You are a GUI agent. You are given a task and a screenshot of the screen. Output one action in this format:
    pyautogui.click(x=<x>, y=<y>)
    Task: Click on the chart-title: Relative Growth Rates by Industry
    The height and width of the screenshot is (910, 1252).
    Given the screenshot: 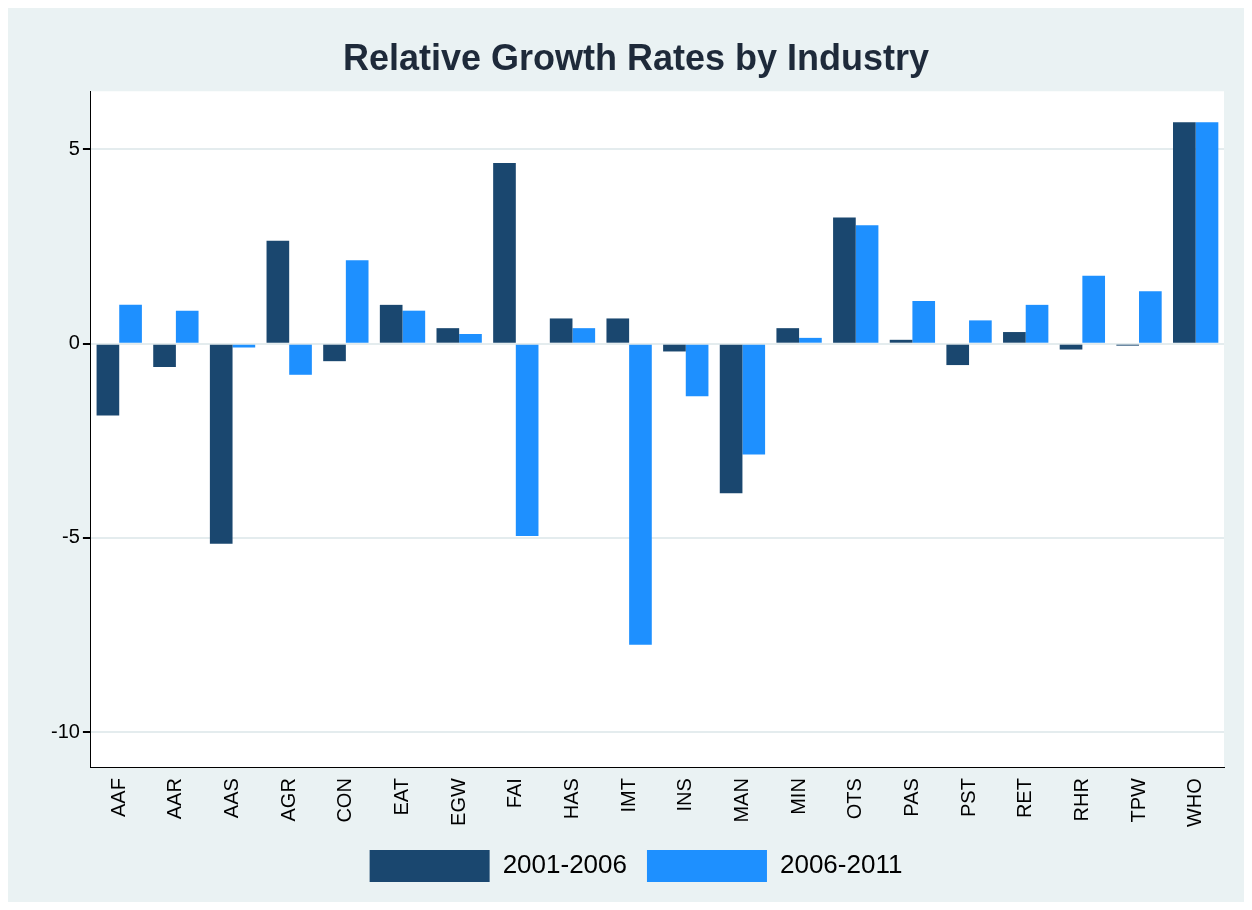 What is the action you would take?
    pyautogui.click(x=636, y=57)
    